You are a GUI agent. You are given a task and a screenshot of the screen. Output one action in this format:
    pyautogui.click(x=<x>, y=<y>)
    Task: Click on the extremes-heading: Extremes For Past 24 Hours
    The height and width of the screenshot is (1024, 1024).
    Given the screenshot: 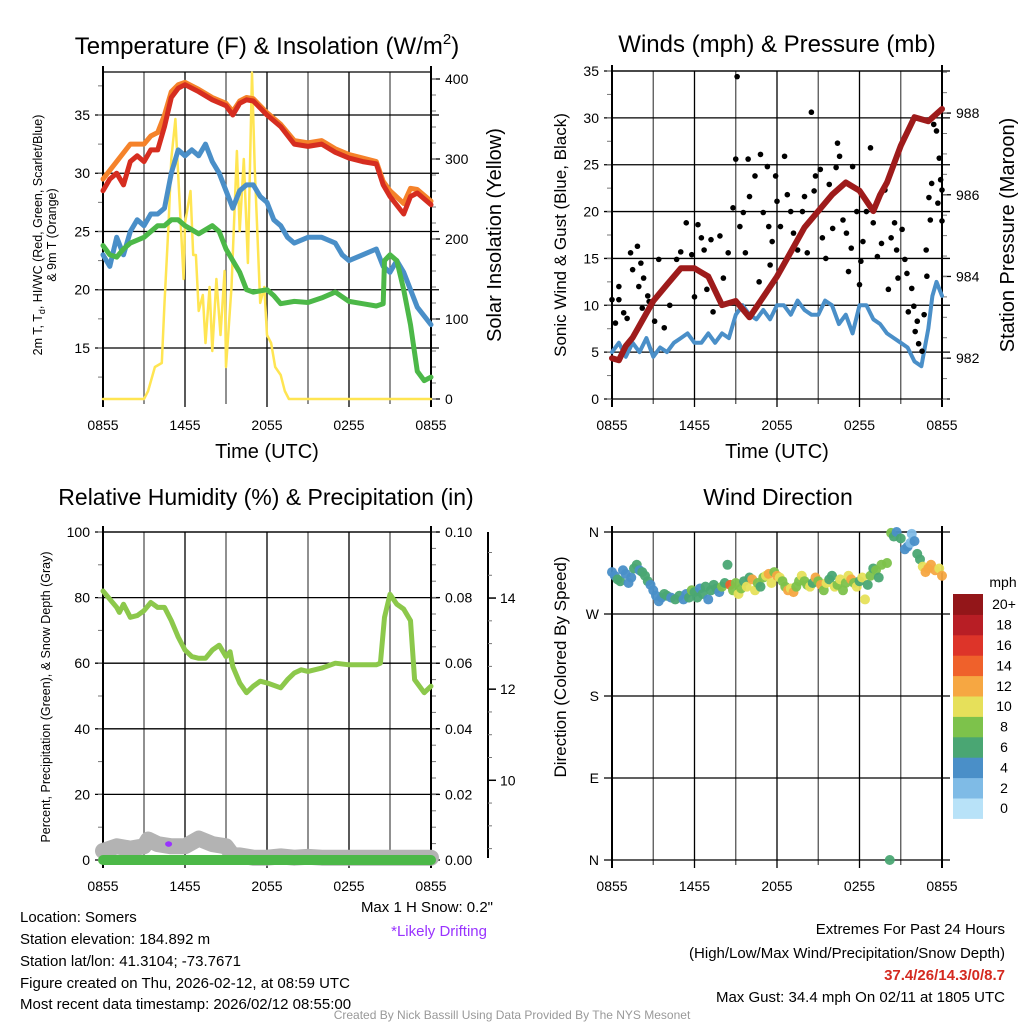 What is the action you would take?
    pyautogui.click(x=910, y=929)
    